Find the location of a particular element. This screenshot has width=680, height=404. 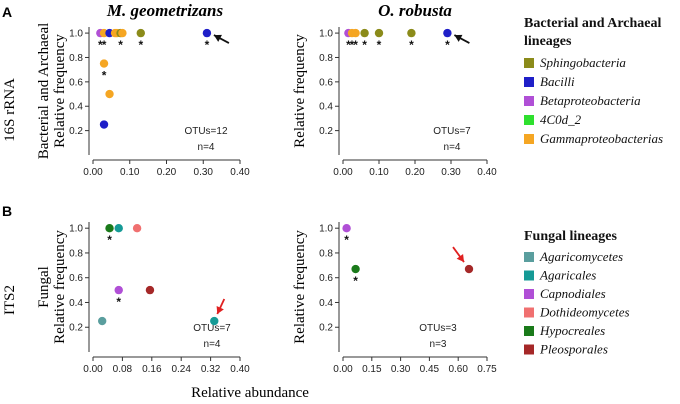

x-tick-label: 0.45 is located at coordinates (430, 369).